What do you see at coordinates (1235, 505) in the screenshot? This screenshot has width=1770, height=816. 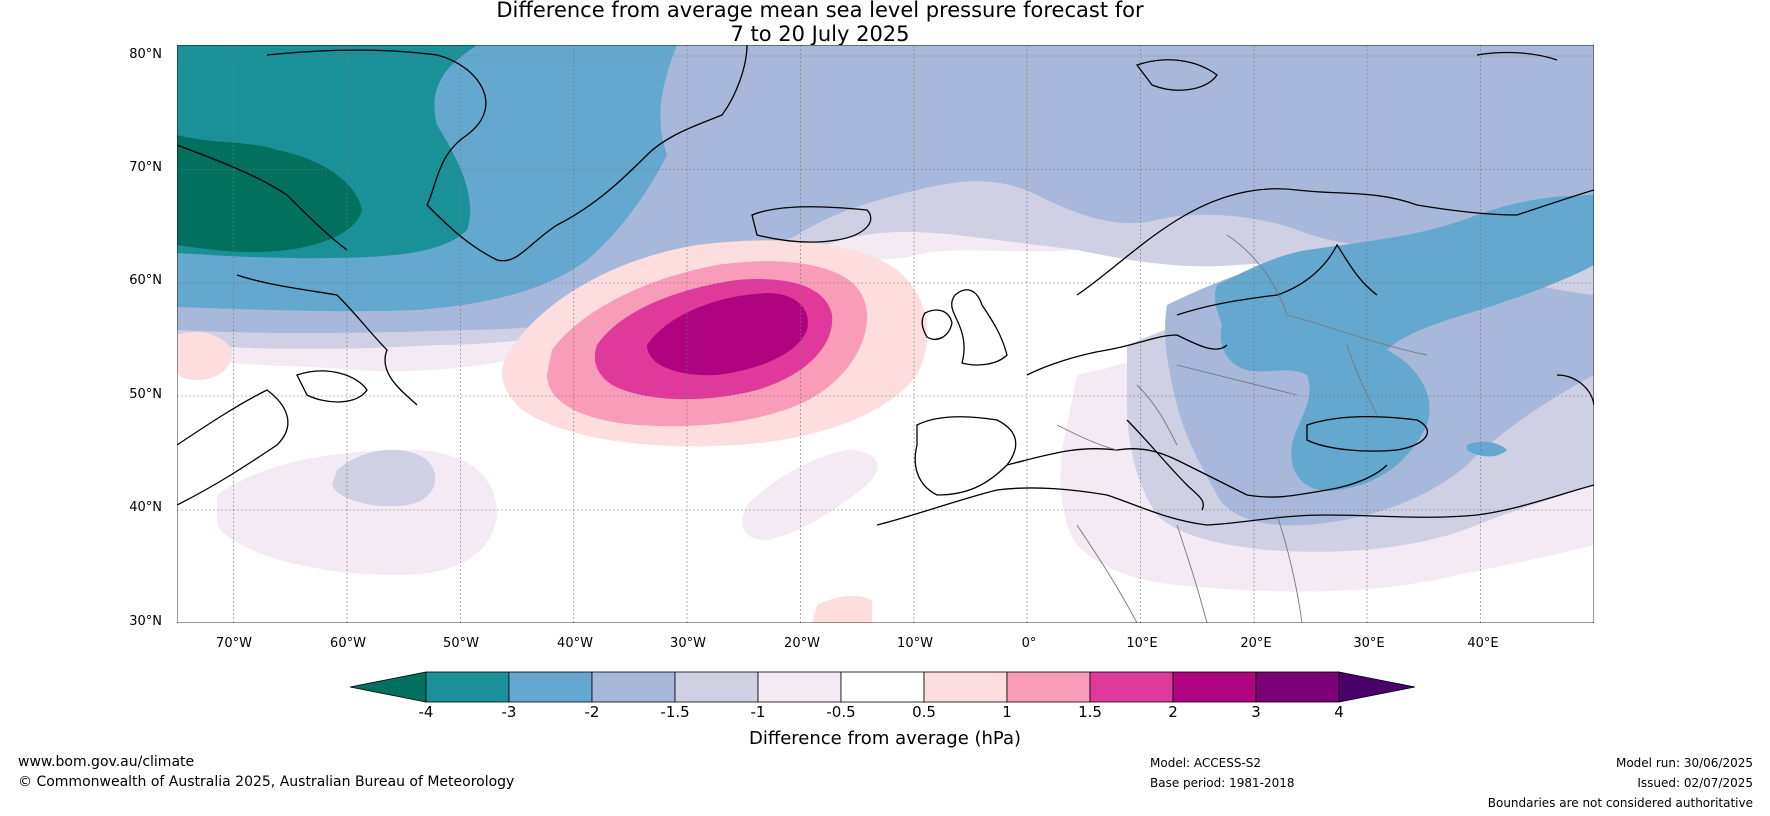 I see `africa-north-coast` at bounding box center [1235, 505].